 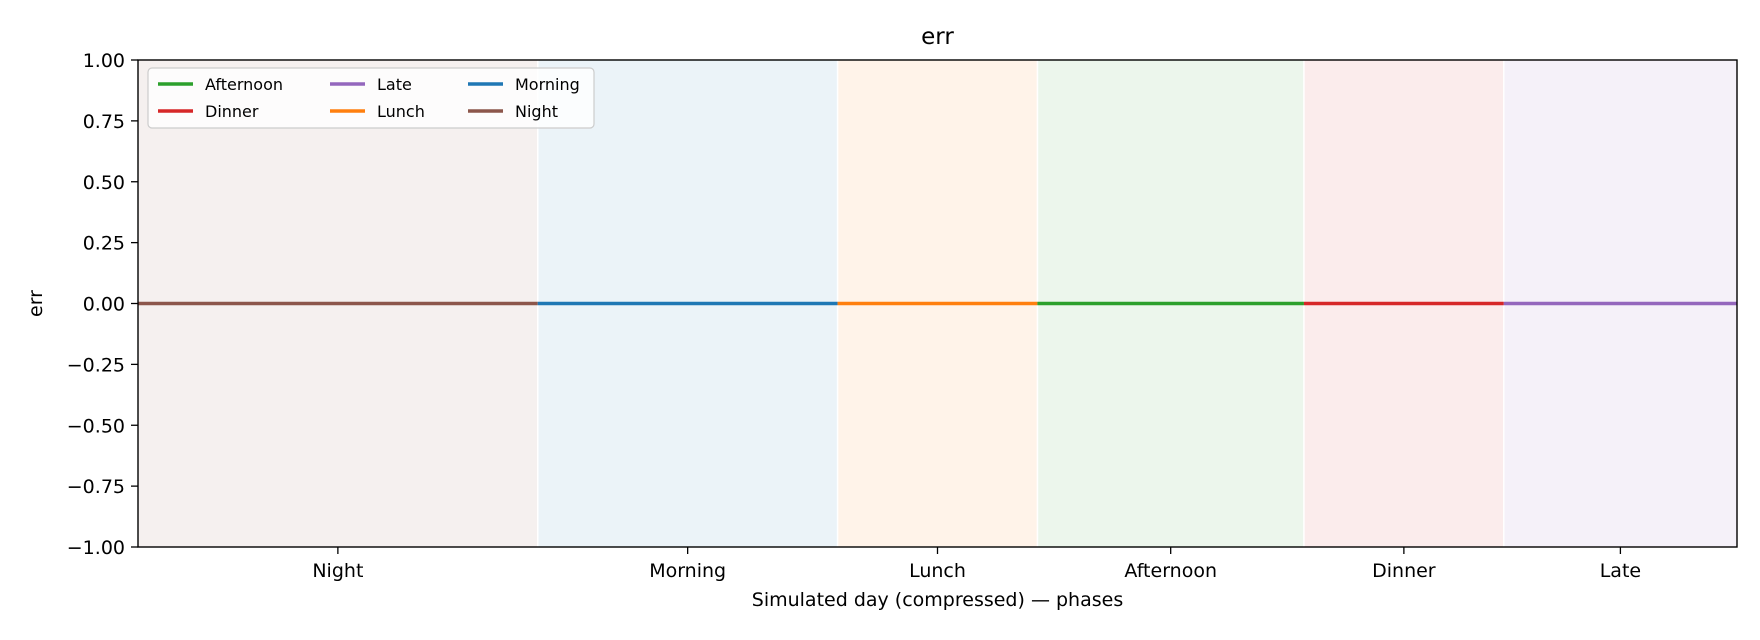 What do you see at coordinates (394, 84) in the screenshot?
I see `legend-label-late: Late` at bounding box center [394, 84].